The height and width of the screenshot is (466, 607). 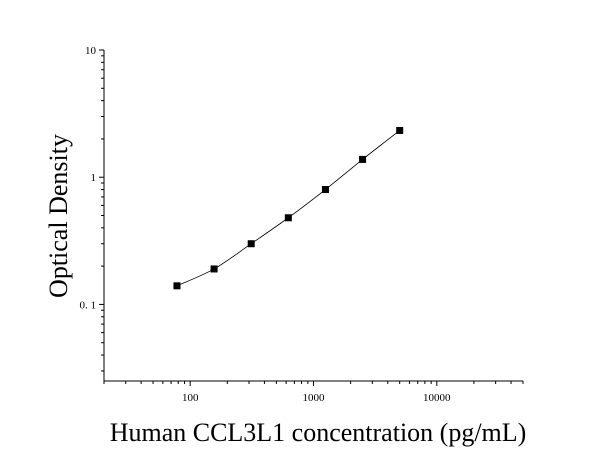 I want to click on y-tick-label: 0. 1, so click(x=88, y=305).